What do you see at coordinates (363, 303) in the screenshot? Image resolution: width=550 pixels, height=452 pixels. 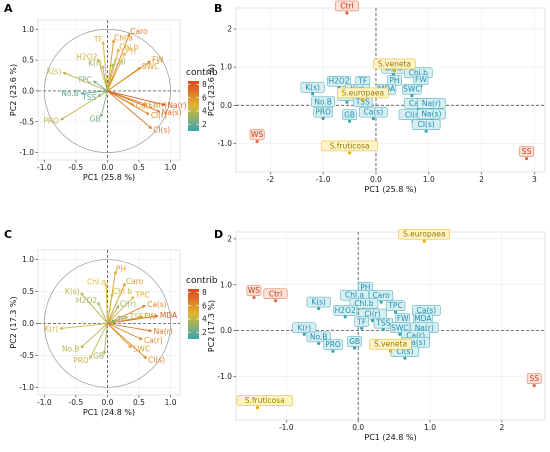 I see `point-label: Chl.b` at bounding box center [363, 303].